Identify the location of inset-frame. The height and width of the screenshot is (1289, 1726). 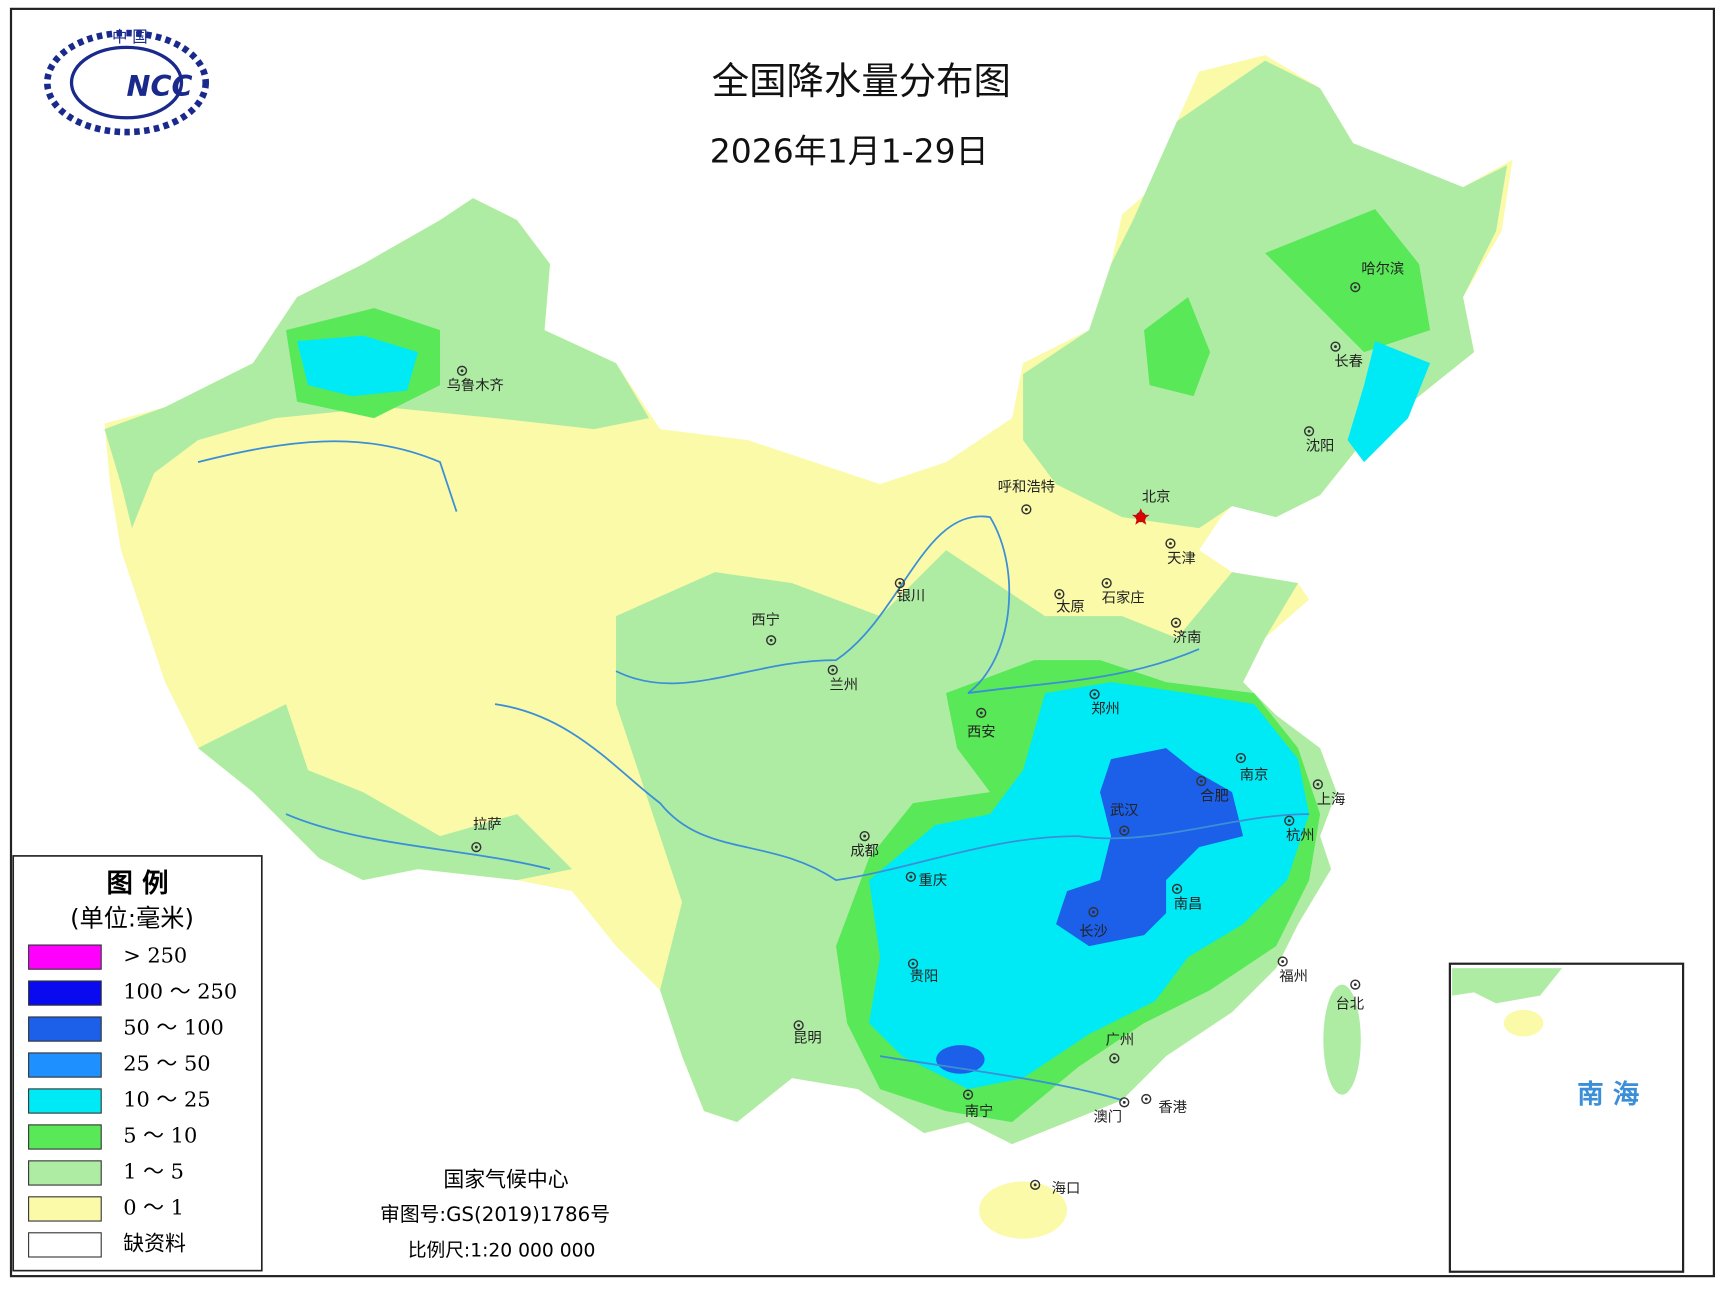
(1566, 1117).